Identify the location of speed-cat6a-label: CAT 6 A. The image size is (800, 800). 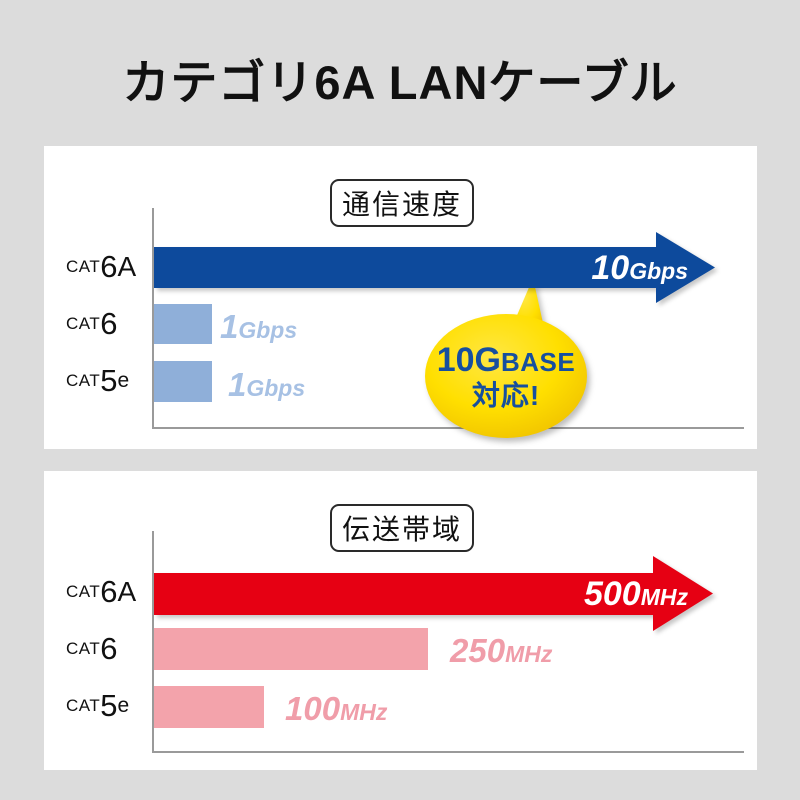
(101, 266).